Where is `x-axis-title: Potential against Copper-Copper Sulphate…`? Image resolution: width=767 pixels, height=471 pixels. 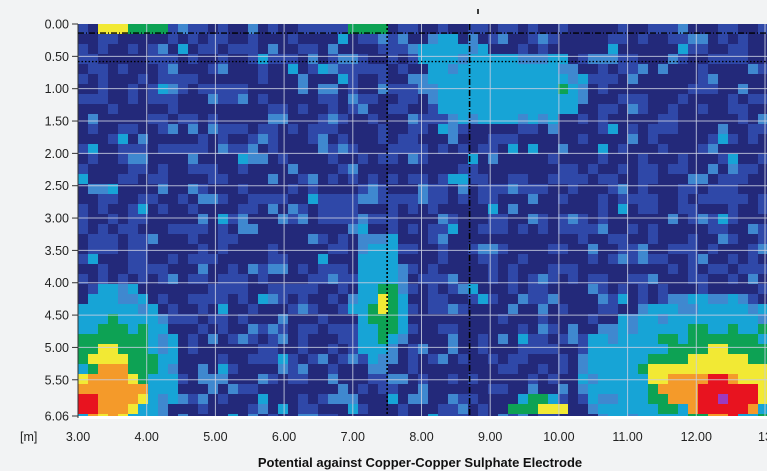
x-axis-title: Potential against Copper-Copper Sulphate… is located at coordinates (420, 462).